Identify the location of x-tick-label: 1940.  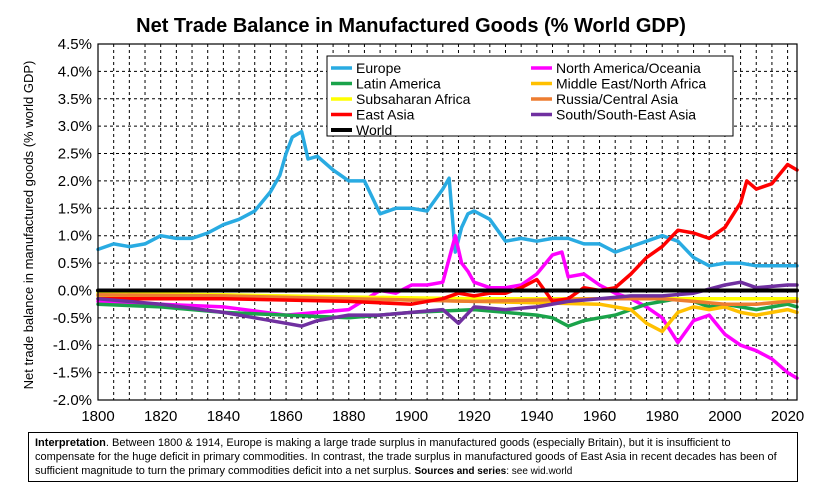
(536, 416).